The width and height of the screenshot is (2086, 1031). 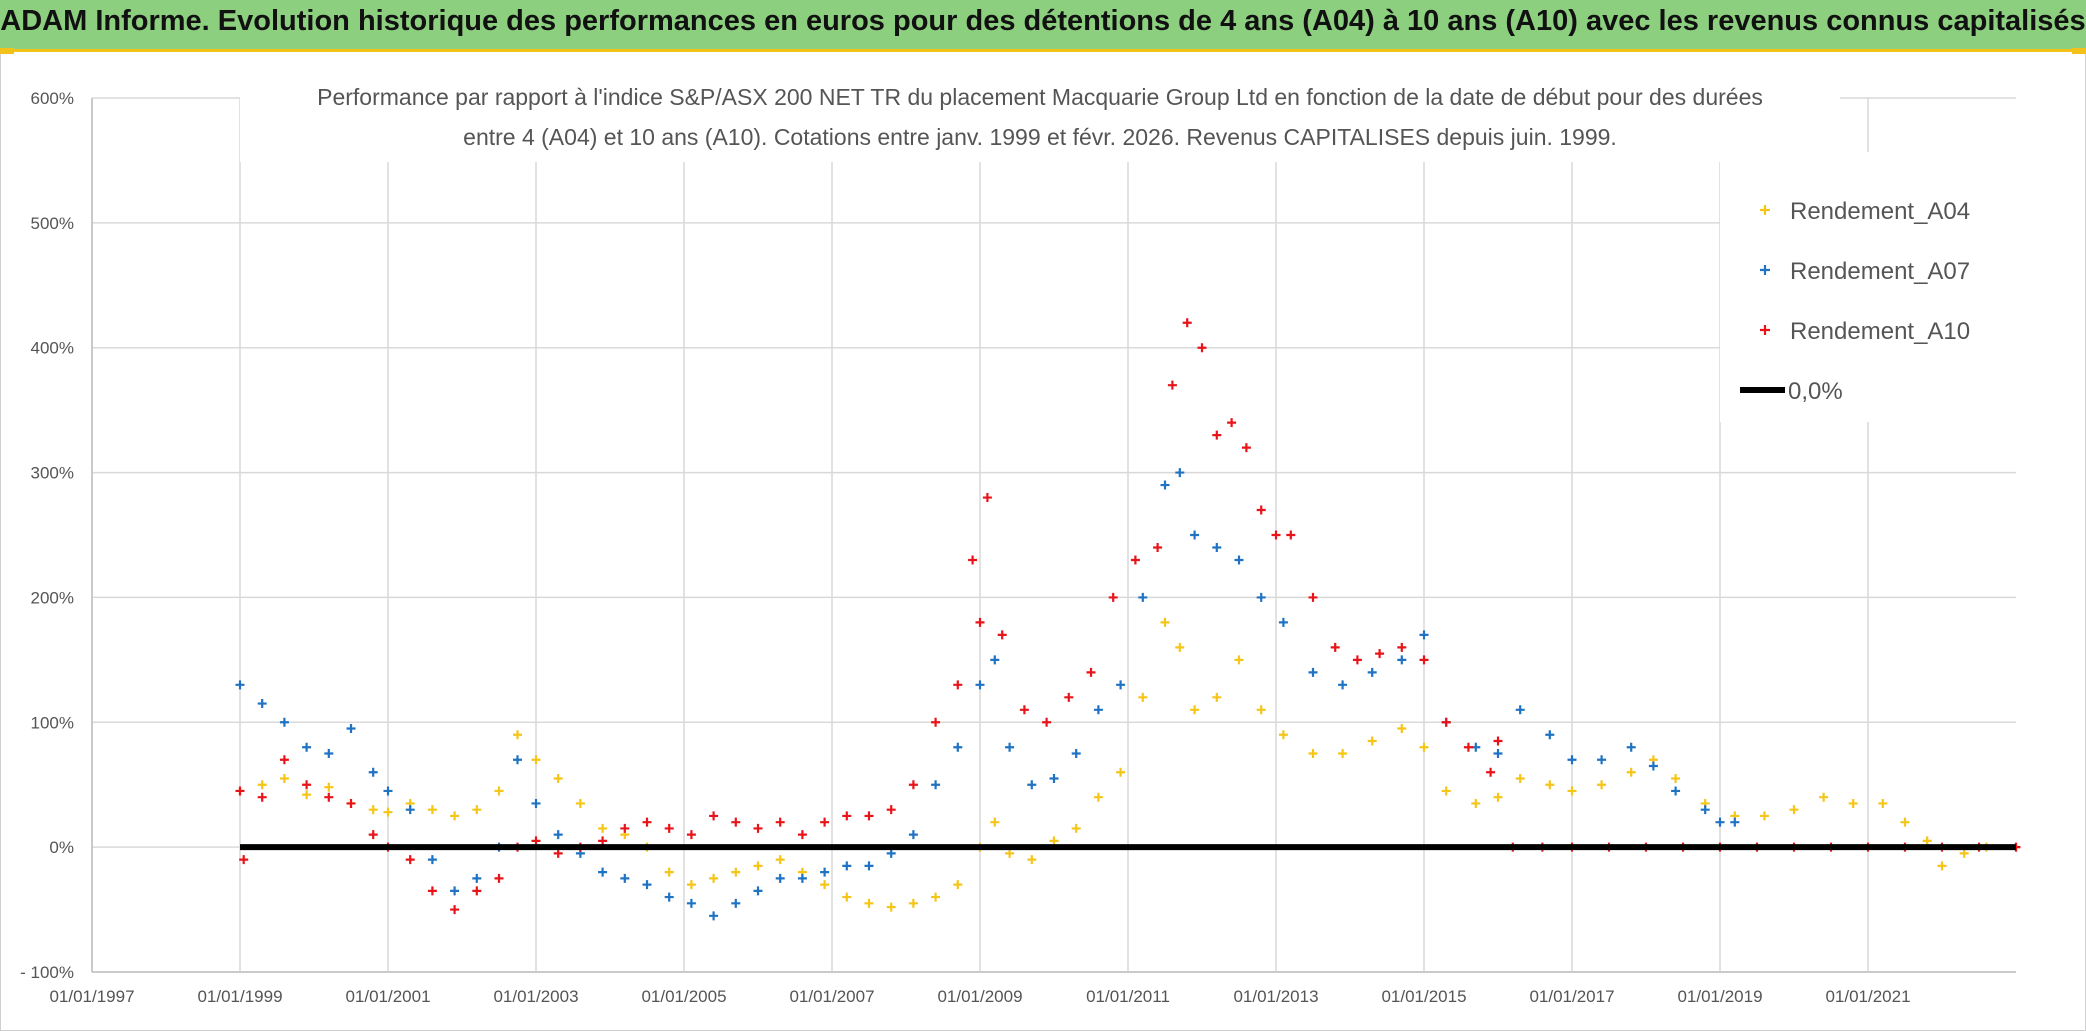 I want to click on legend-label-A10: Rendement_A10, so click(x=1880, y=331).